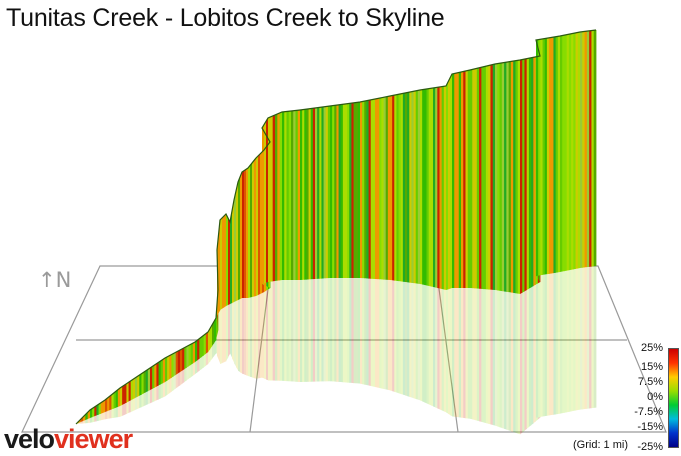 The width and height of the screenshot is (681, 456). Describe the element at coordinates (655, 397) in the screenshot. I see `legend-tick-0: 0%` at that location.